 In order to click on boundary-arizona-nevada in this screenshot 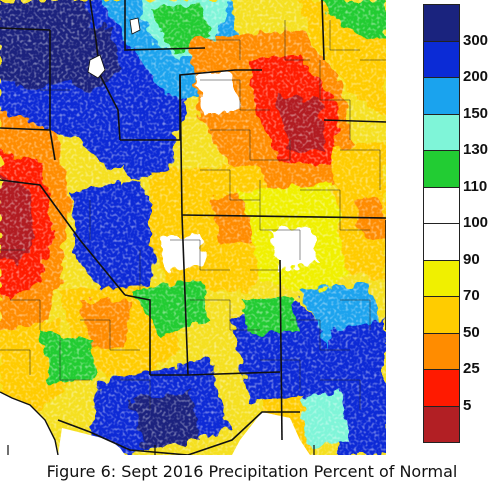, I will do `click(137, 334)`.